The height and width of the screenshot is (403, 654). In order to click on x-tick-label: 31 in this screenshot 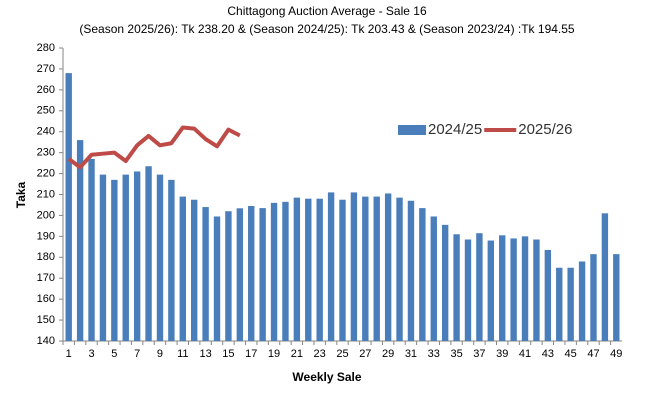, I will do `click(411, 354)`.